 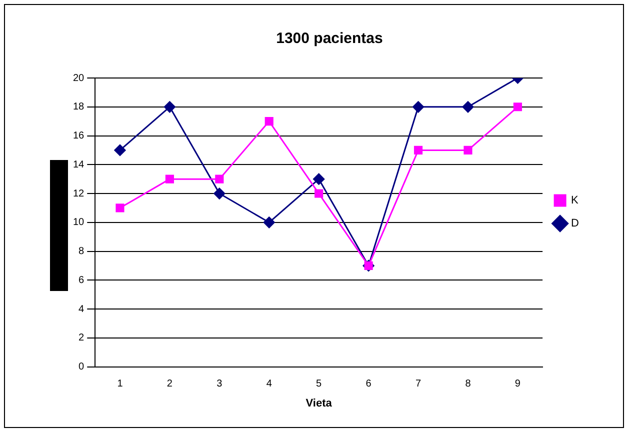 I want to click on x-tick-label: 1, so click(x=120, y=384).